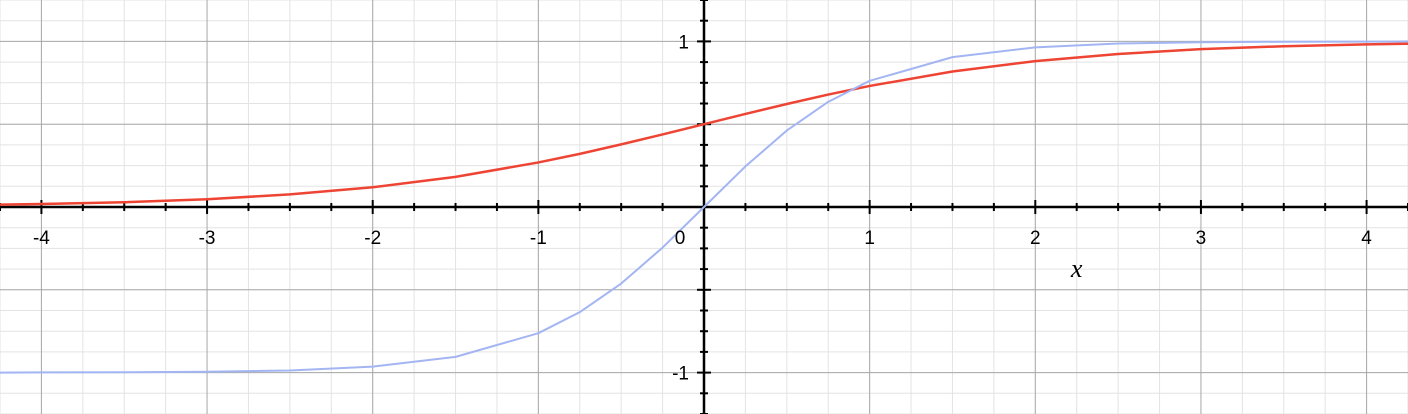 The height and width of the screenshot is (414, 1408). Describe the element at coordinates (372, 238) in the screenshot. I see `x-tick-label: -2` at that location.